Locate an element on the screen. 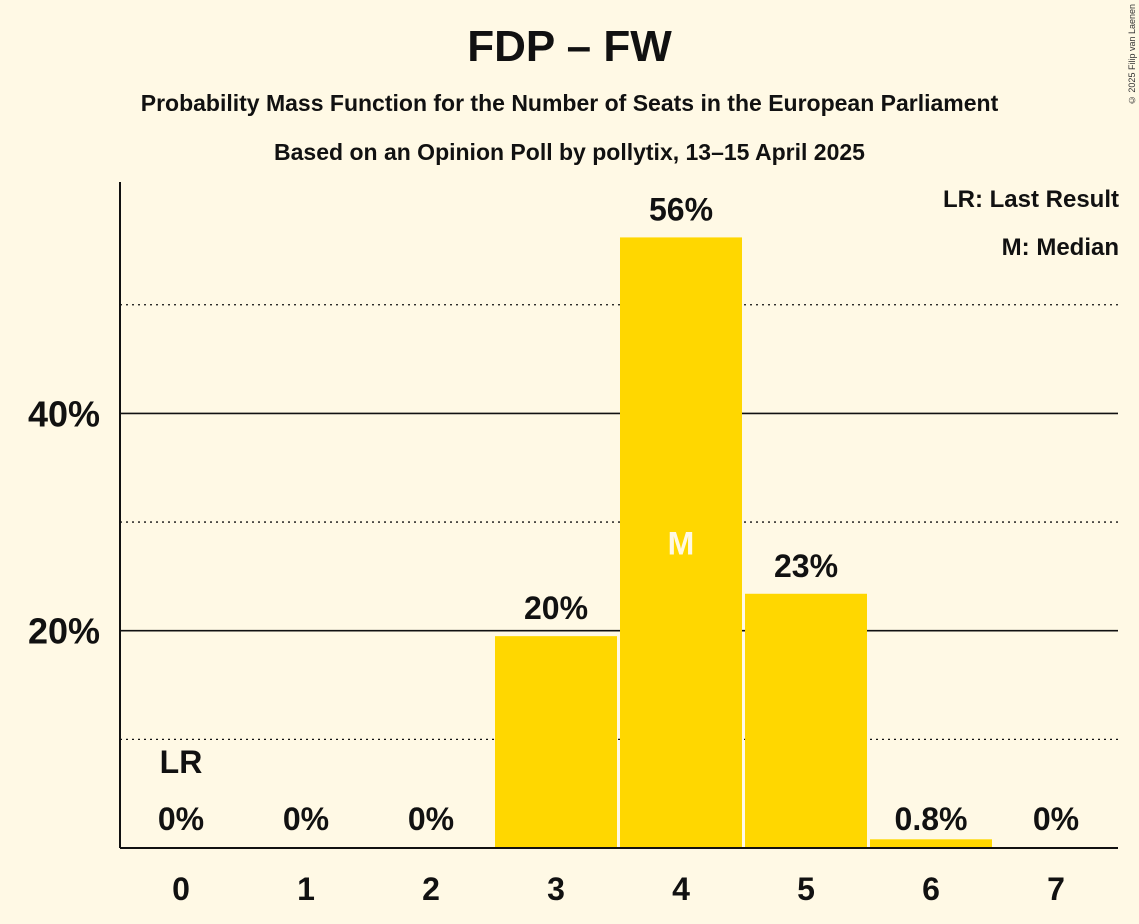 The image size is (1139, 924). x-tick-label: 6 is located at coordinates (931, 889).